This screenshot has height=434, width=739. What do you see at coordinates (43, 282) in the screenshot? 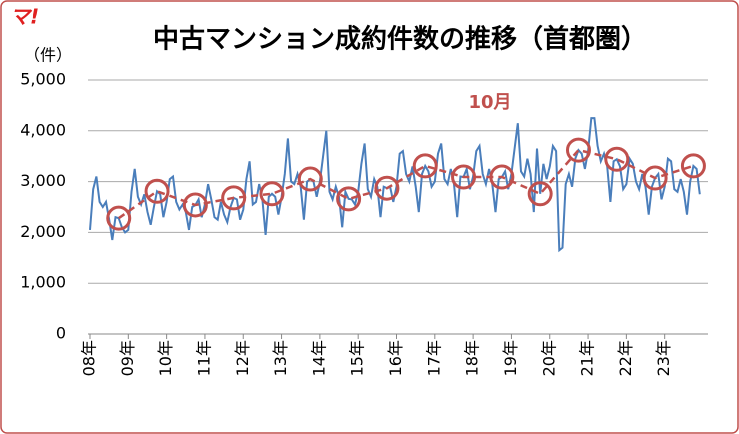
I see `y-tick-label: 1,000` at bounding box center [43, 282].